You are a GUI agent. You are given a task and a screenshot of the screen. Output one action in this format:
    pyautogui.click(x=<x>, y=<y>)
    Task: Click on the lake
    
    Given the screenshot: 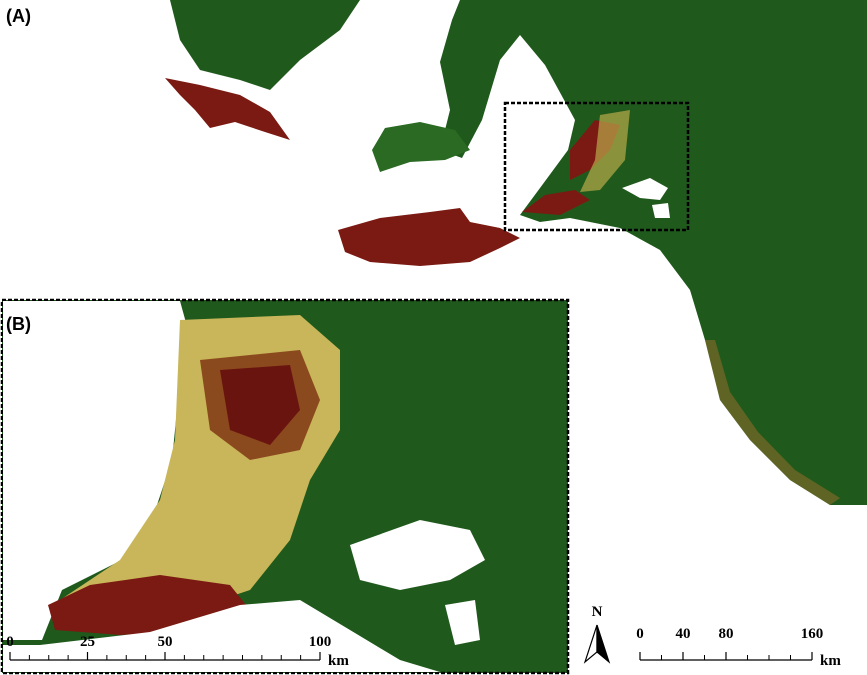 What is the action you would take?
    pyautogui.click(x=645, y=189)
    